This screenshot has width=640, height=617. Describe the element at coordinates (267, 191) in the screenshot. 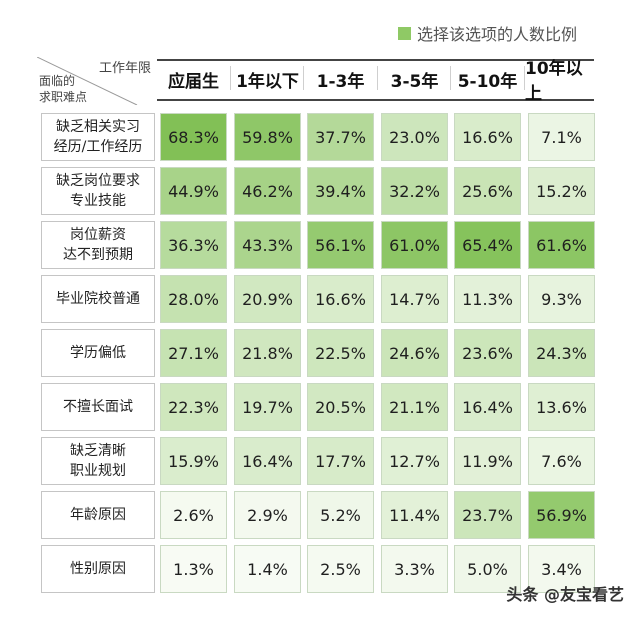

I see `heatmap-cell: 46.2%` at that location.